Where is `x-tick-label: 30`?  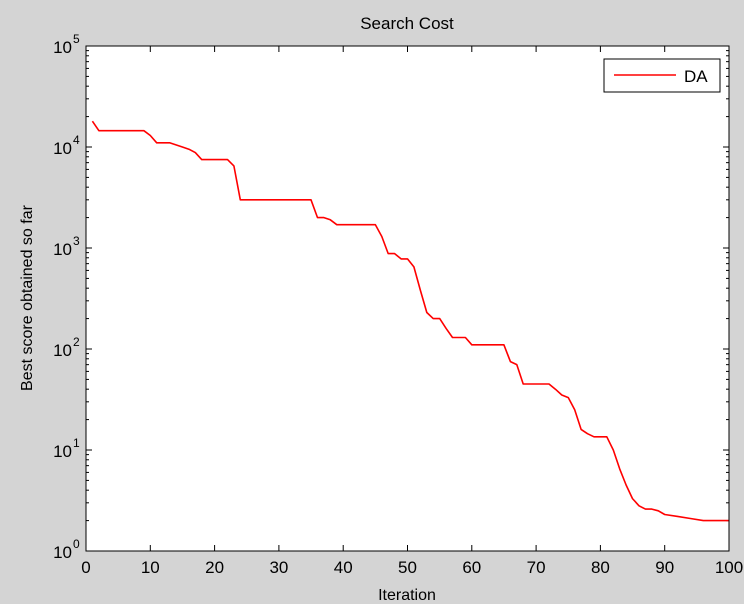 x-tick-label: 30 is located at coordinates (278, 567).